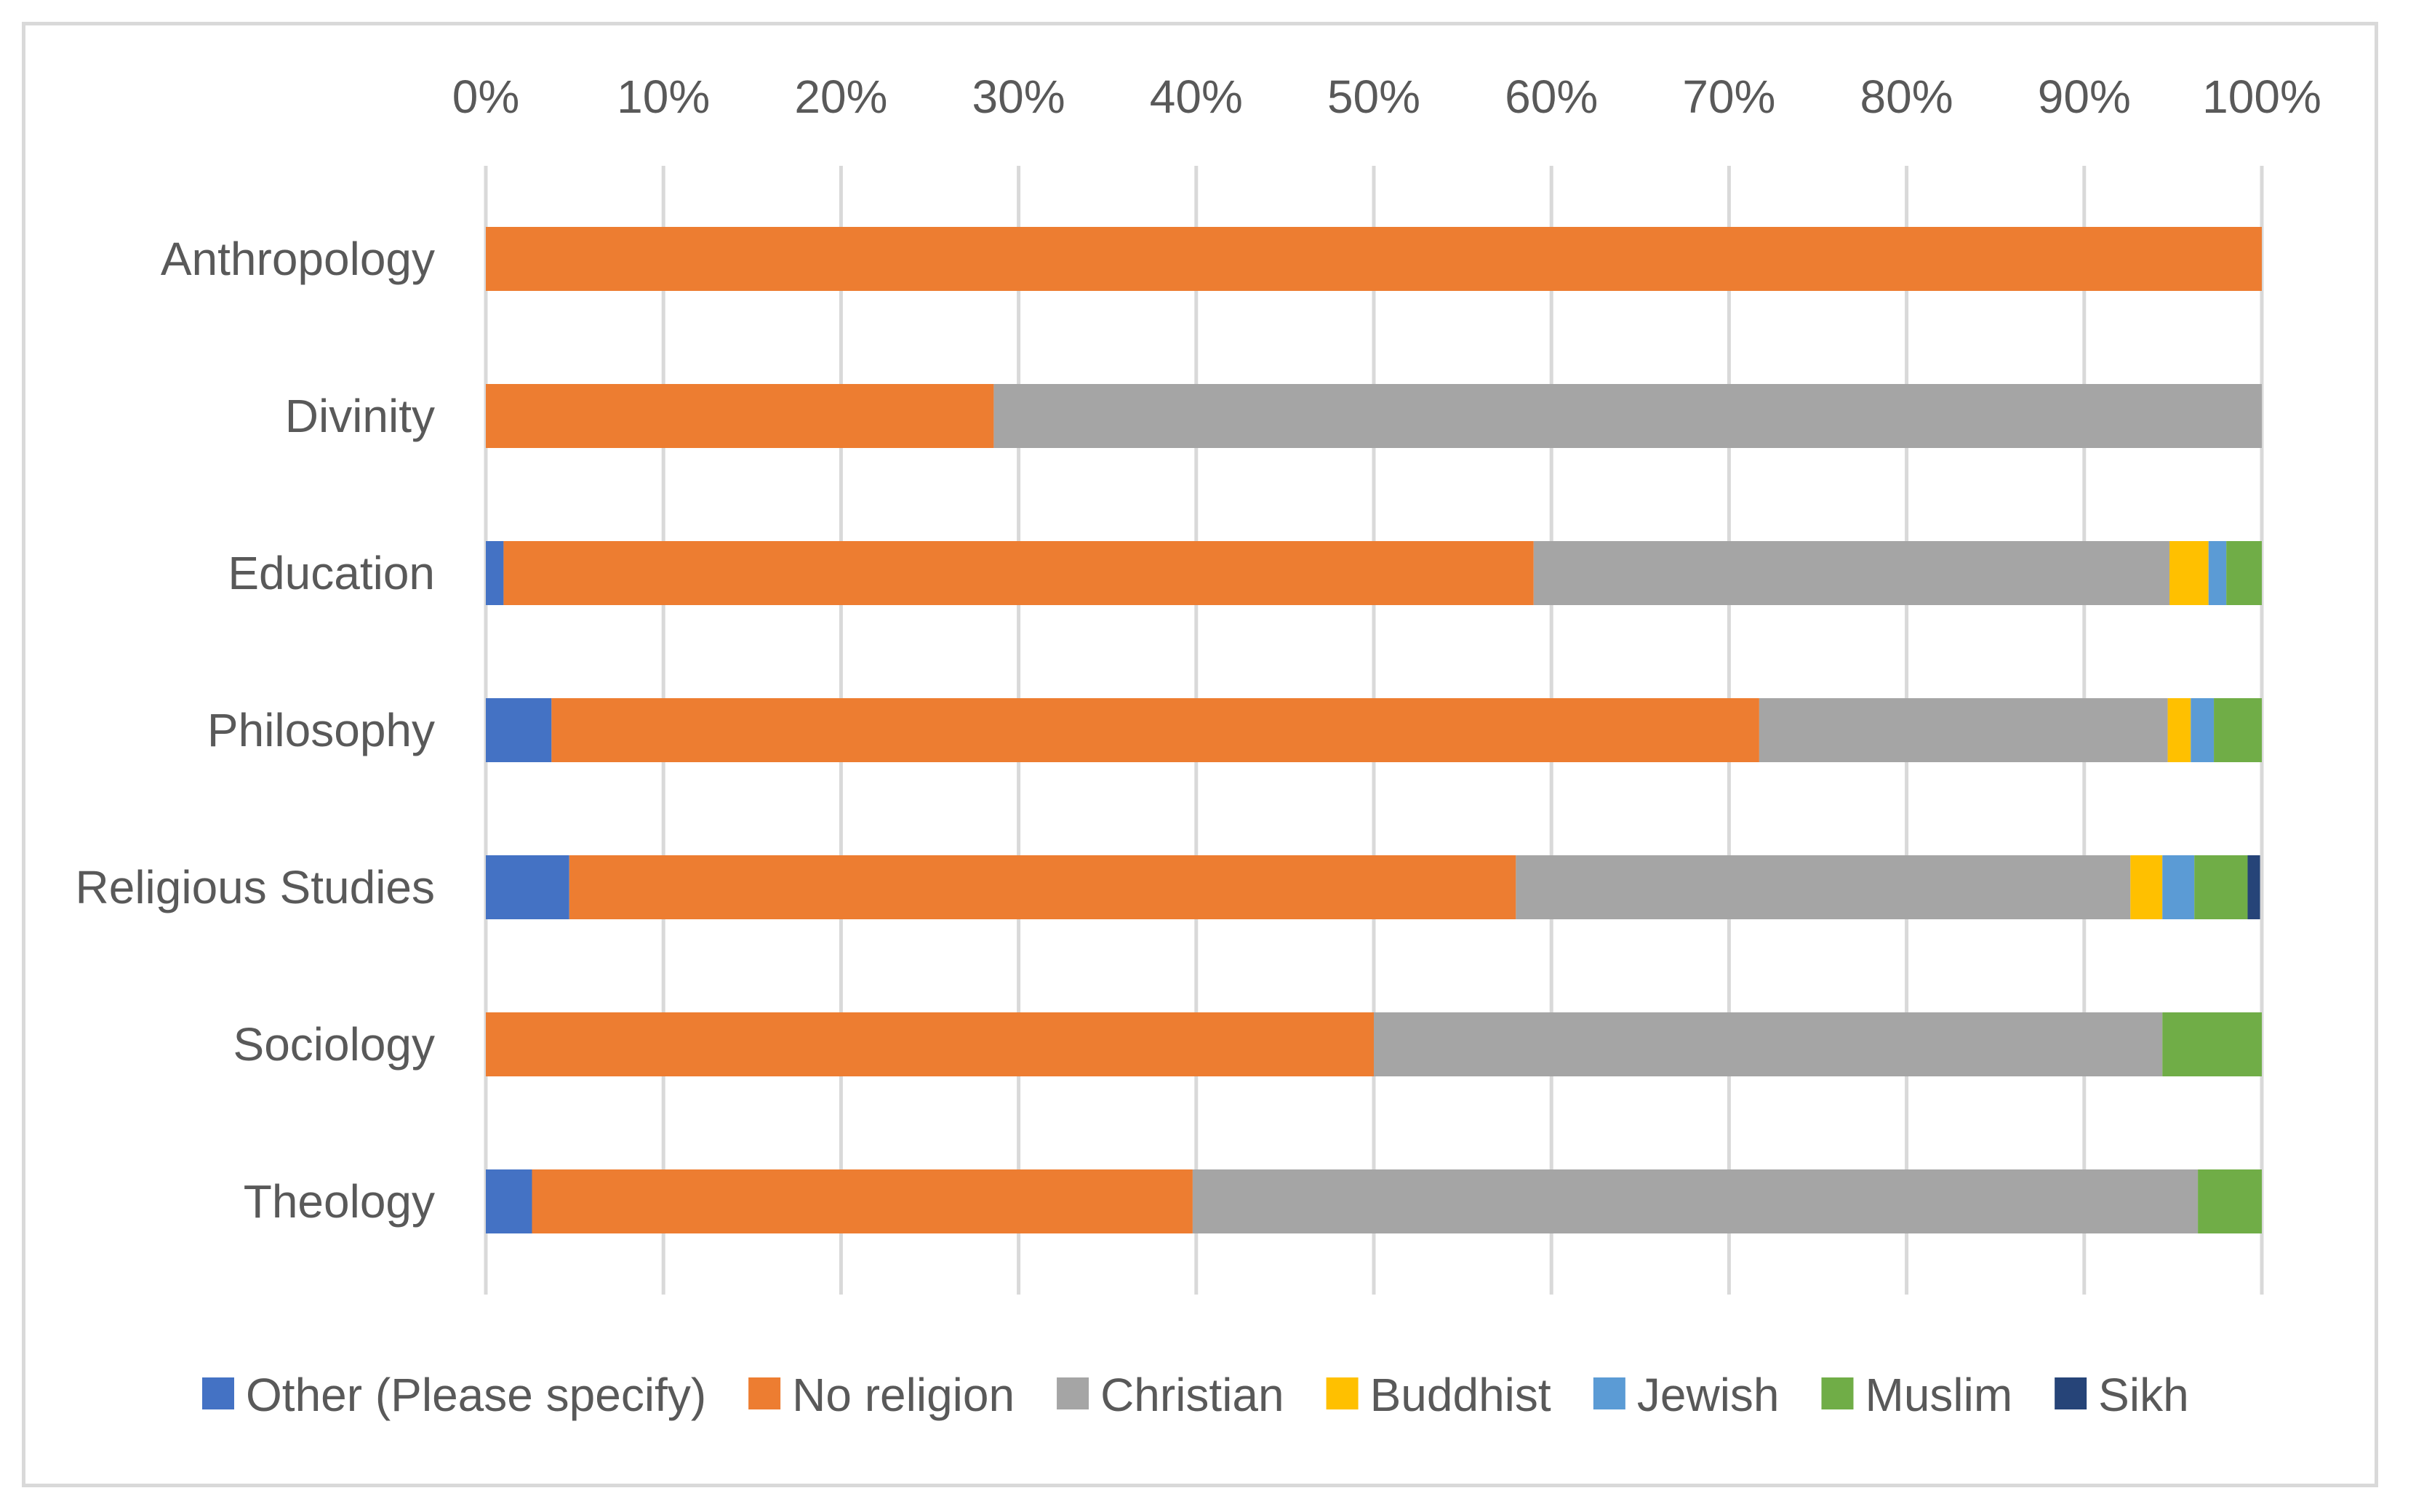 This screenshot has height=1512, width=2416. I want to click on x-tick-label: 70%, so click(1728, 97).